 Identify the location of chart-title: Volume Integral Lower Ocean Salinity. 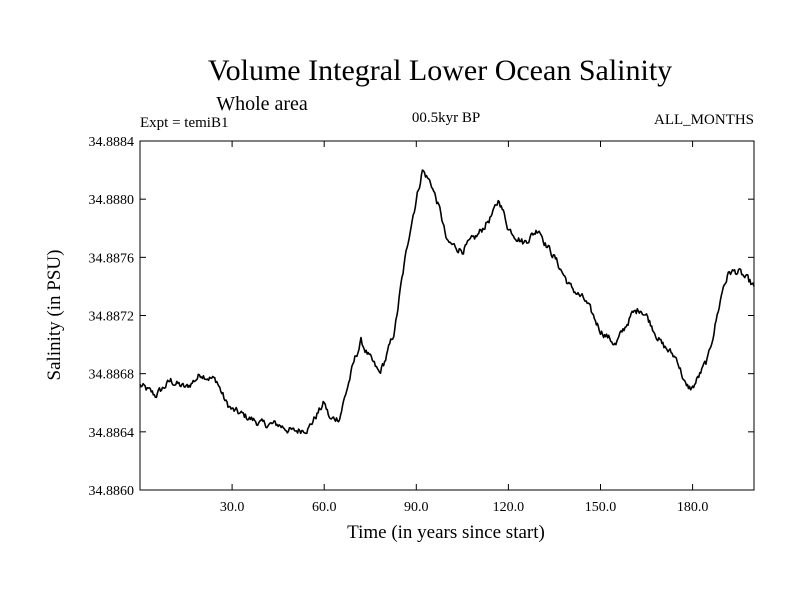
(440, 70).